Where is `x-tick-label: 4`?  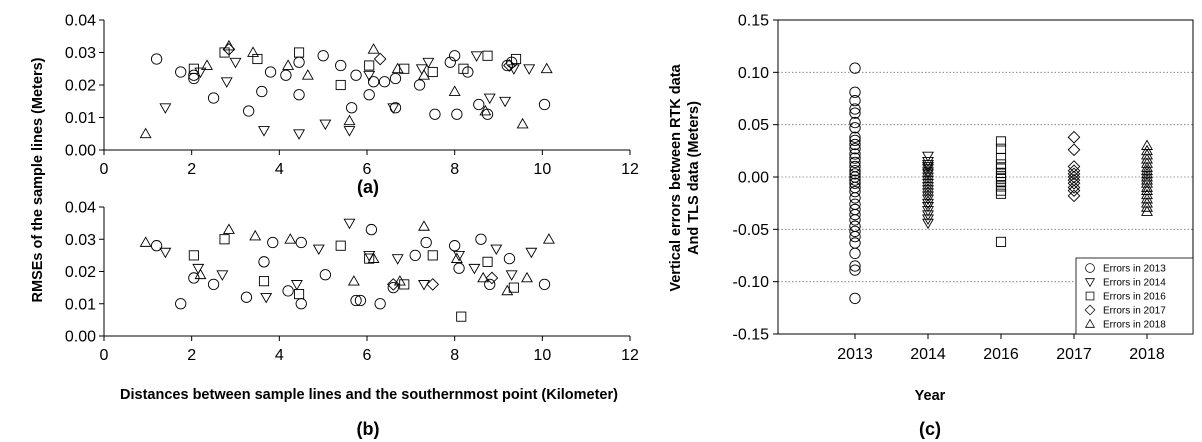 x-tick-label: 4 is located at coordinates (279, 169).